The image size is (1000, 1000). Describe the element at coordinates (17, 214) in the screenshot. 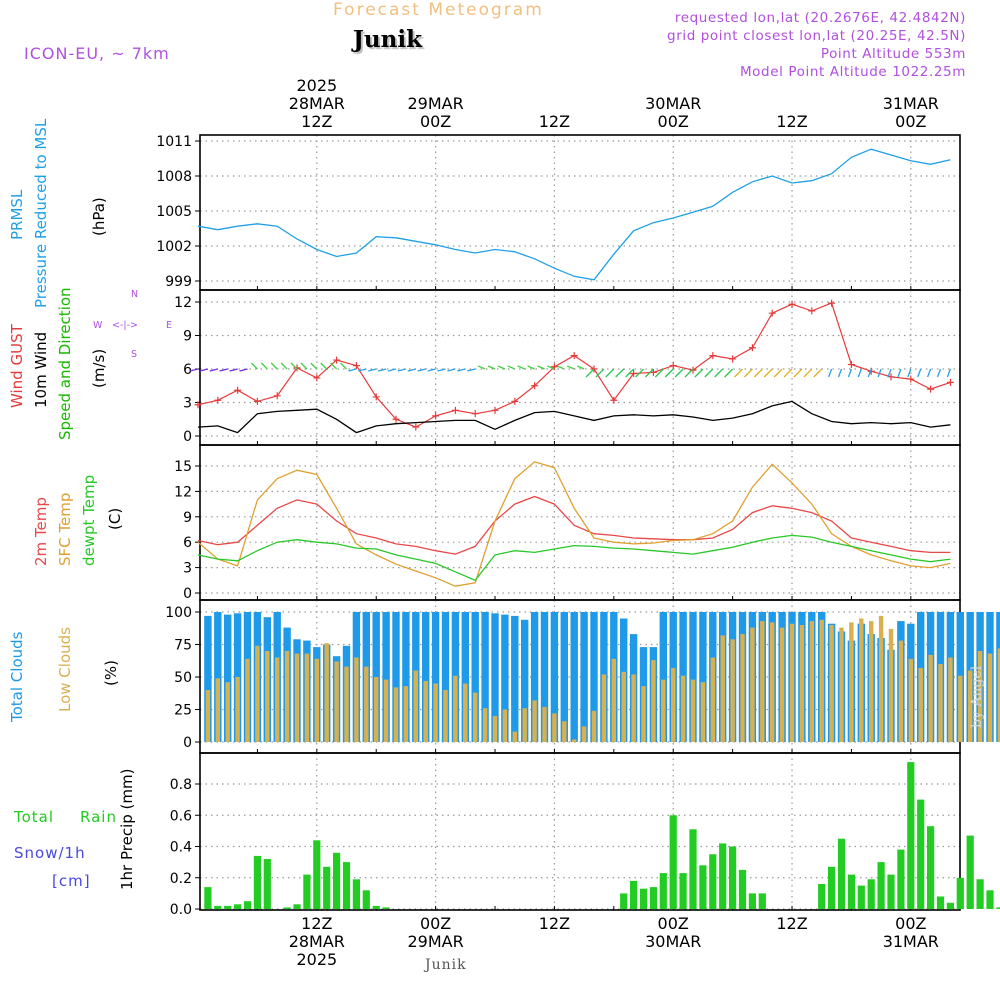

I see `pressure-label-prmsl: PRMSL` at that location.